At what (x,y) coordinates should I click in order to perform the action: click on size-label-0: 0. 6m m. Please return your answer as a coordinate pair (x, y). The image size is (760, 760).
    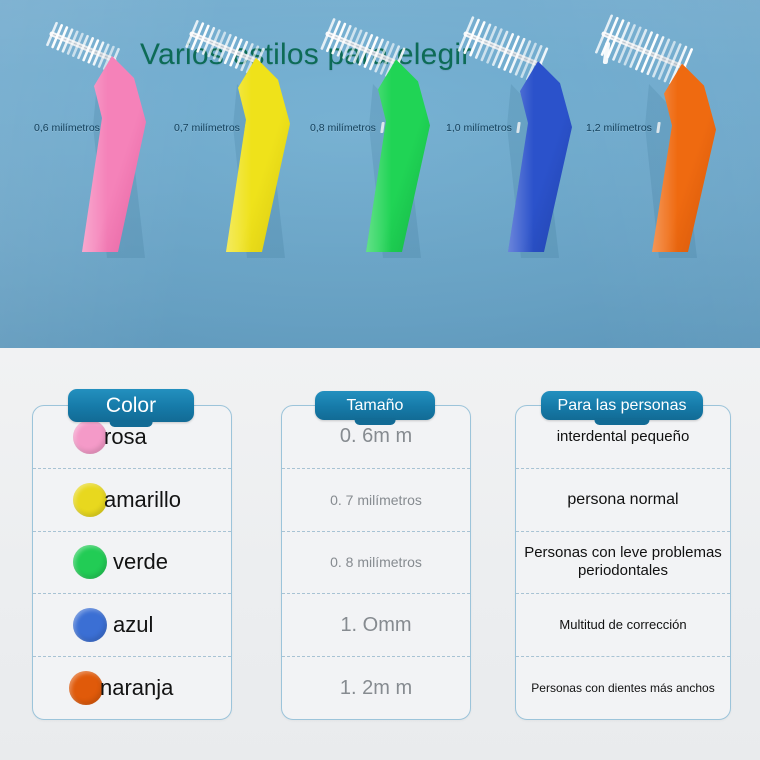
    Looking at the image, I should click on (376, 436).